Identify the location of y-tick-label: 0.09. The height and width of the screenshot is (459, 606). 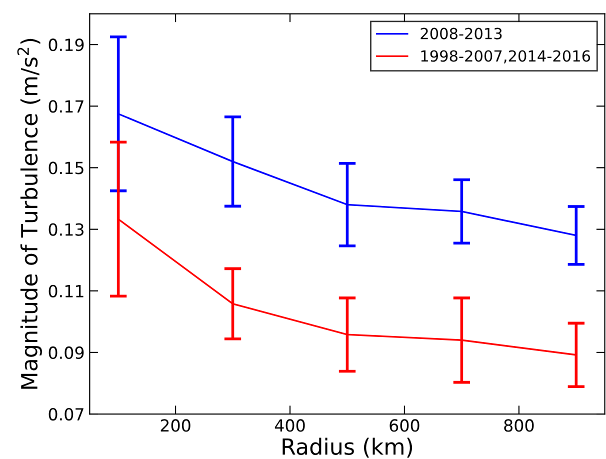
(66, 353).